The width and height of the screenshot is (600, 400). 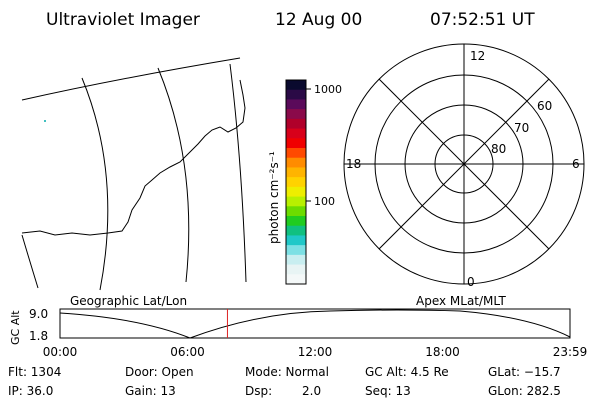 I want to click on observation-time: 07:52:51 UT, so click(x=482, y=20).